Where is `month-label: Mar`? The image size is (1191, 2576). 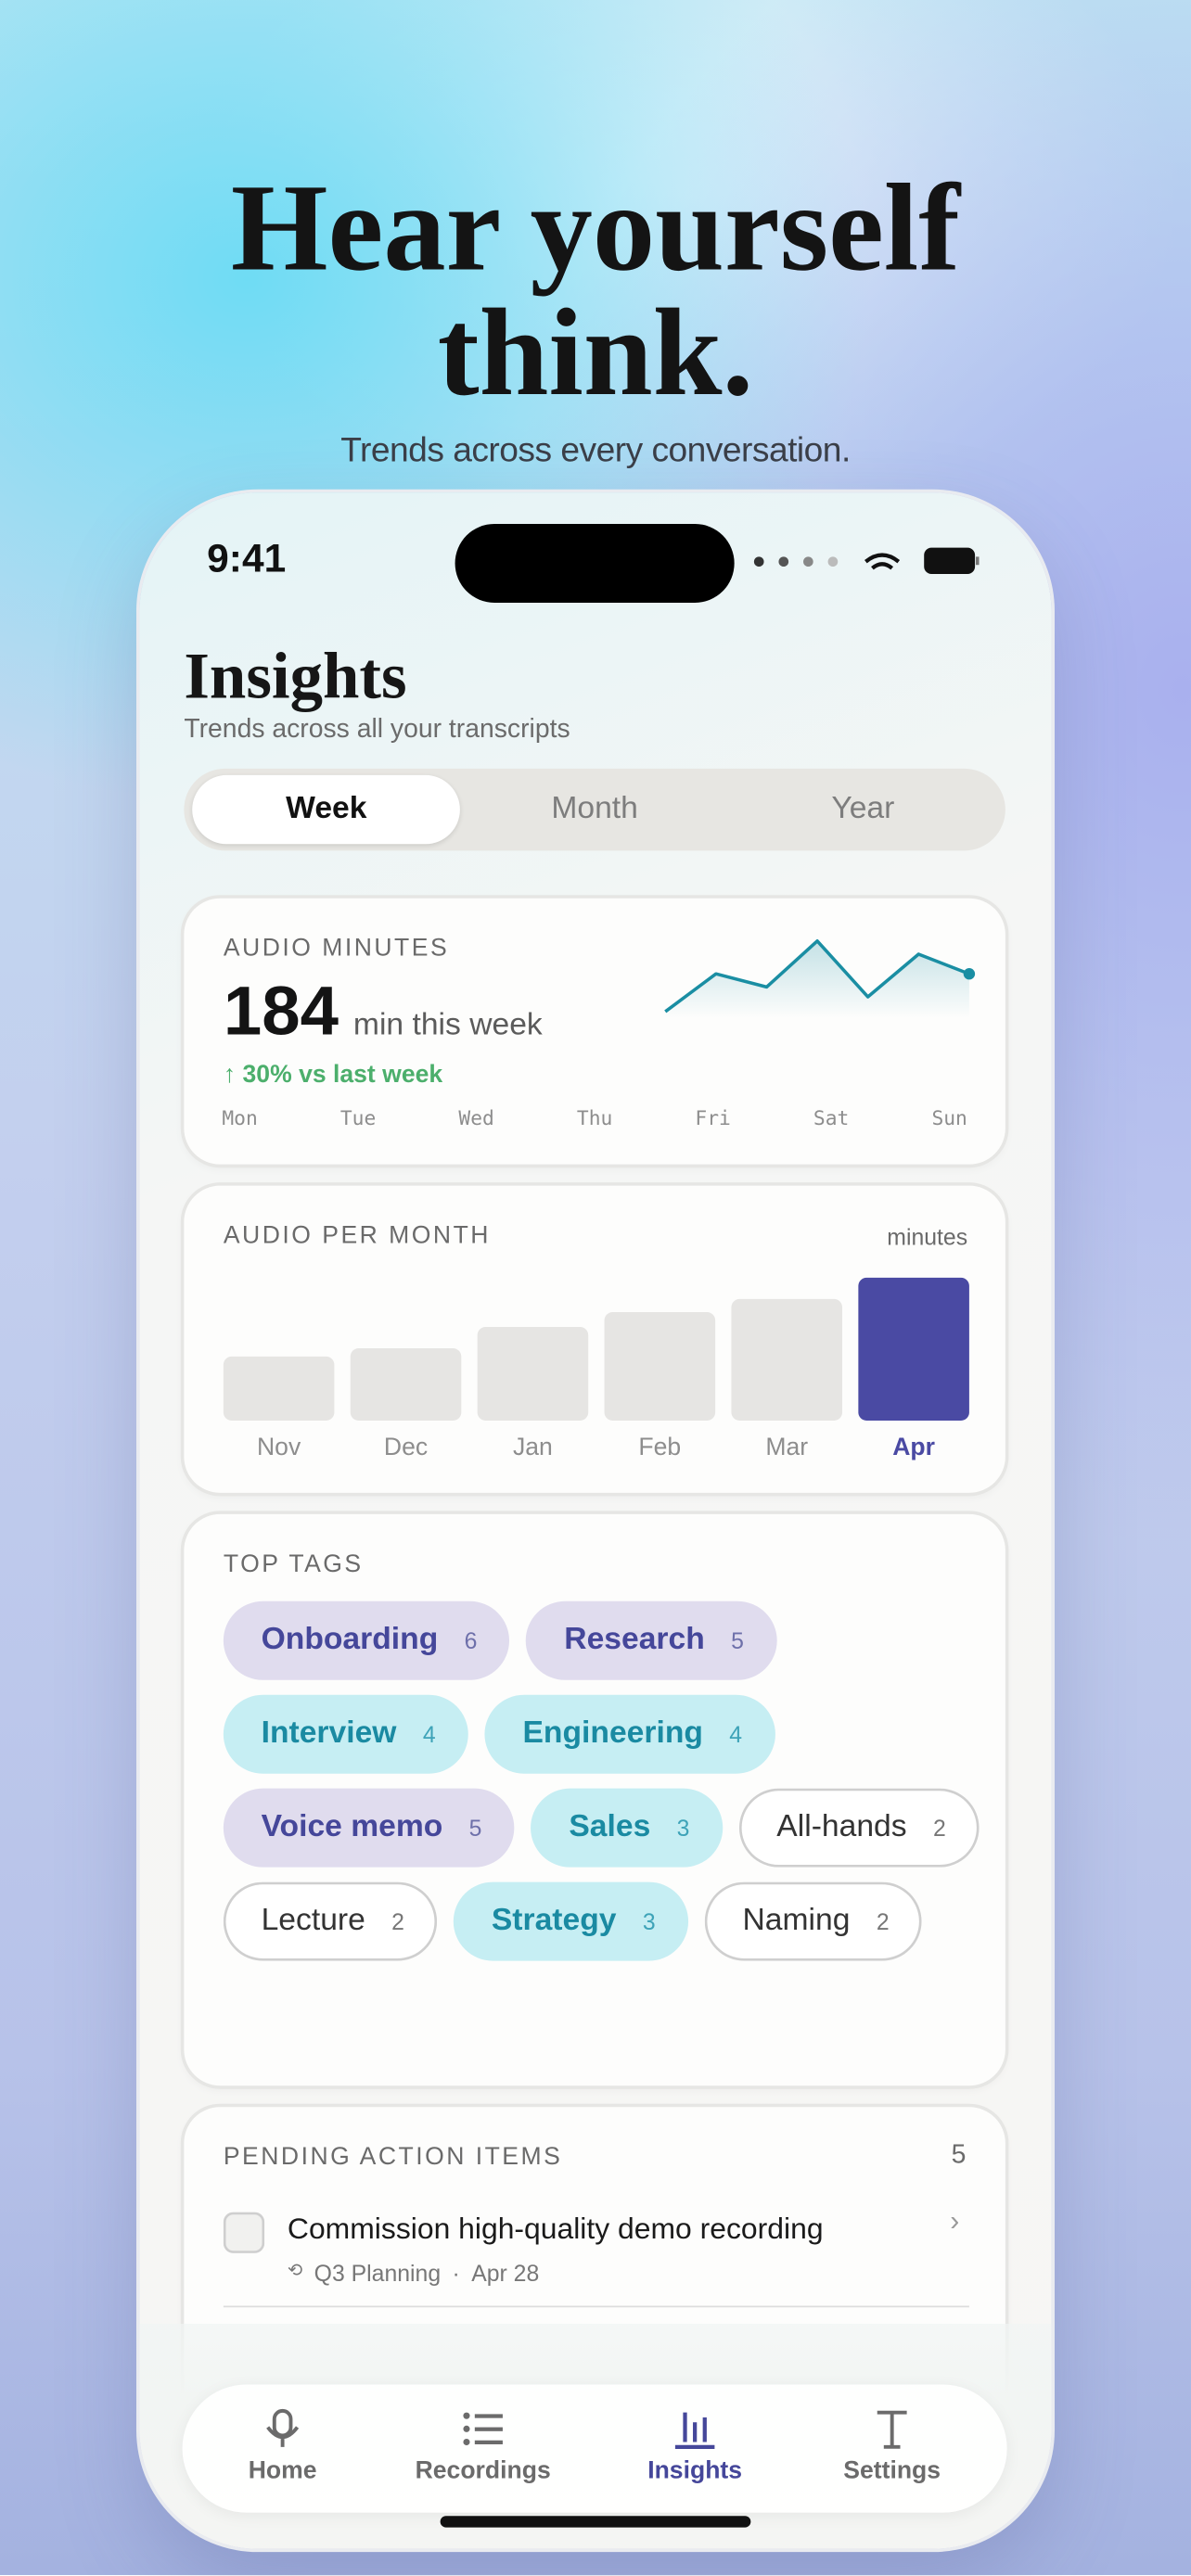 month-label: Mar is located at coordinates (787, 1448).